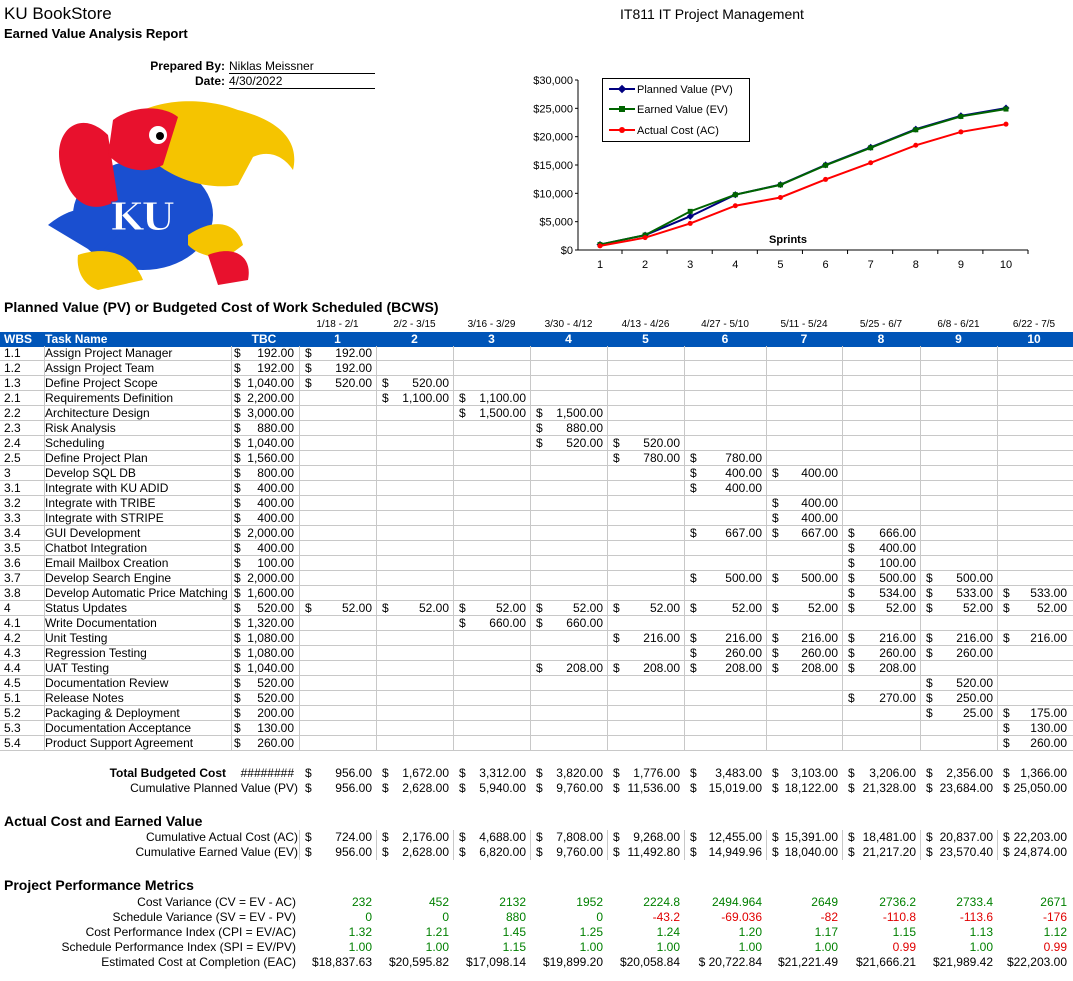  Describe the element at coordinates (112, 713) in the screenshot. I see `task-name: Packaging & Deployment` at that location.